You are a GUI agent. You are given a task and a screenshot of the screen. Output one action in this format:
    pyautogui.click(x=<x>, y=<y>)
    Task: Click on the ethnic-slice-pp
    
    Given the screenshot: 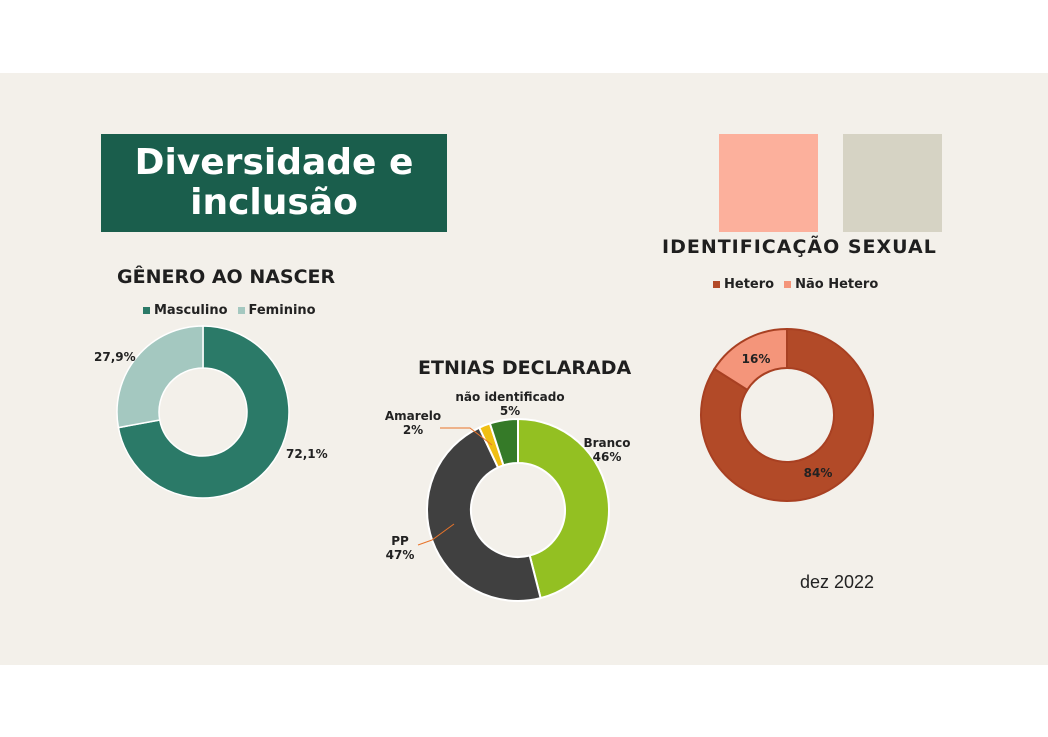 What is the action you would take?
    pyautogui.click(x=484, y=514)
    